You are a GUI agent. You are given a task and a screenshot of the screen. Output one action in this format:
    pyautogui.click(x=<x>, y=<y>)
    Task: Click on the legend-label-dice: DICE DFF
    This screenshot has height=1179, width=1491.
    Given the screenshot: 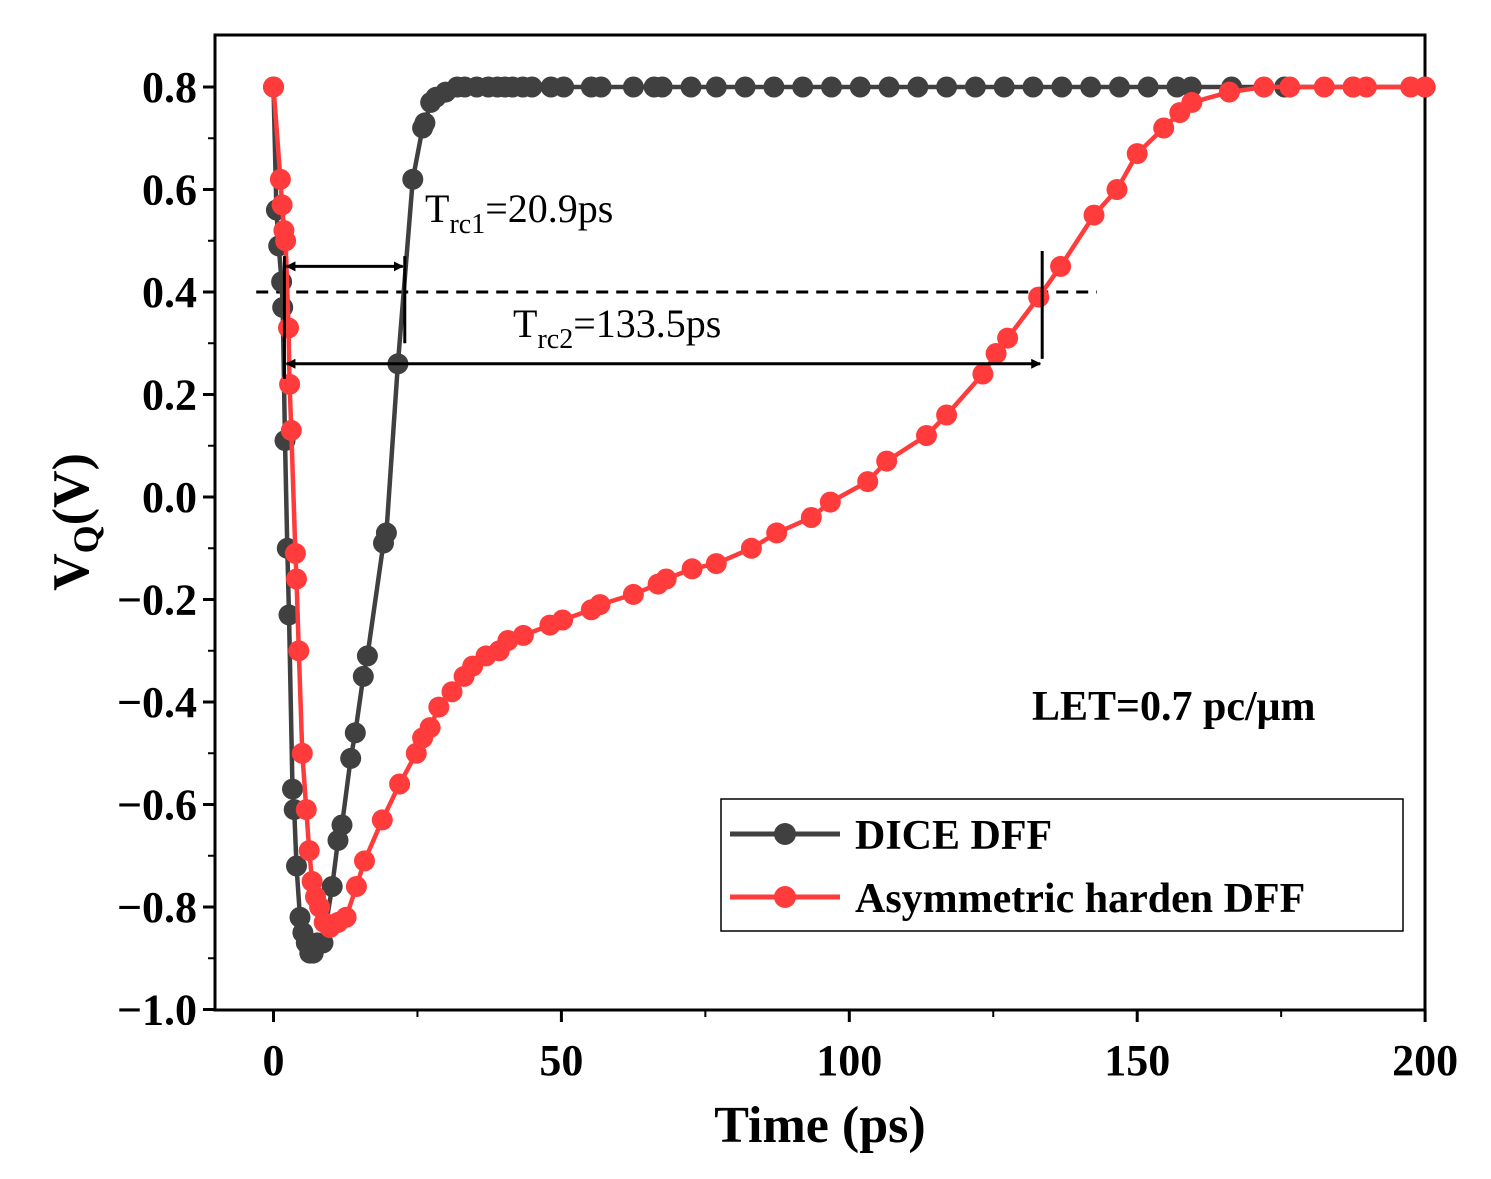 What is the action you would take?
    pyautogui.click(x=953, y=836)
    